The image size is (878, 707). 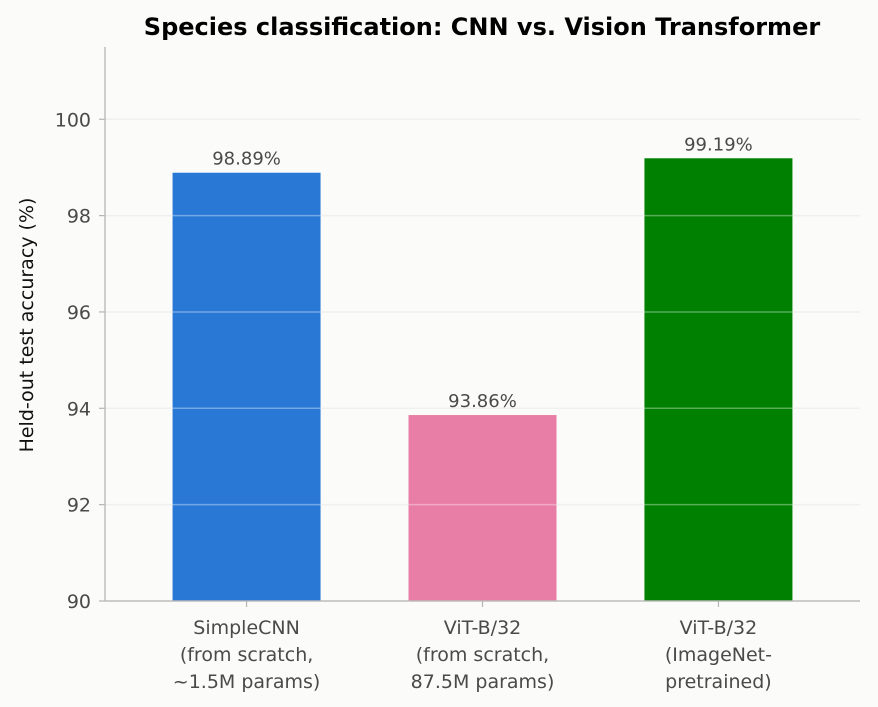 I want to click on y-tick-label: 90, so click(x=79, y=602).